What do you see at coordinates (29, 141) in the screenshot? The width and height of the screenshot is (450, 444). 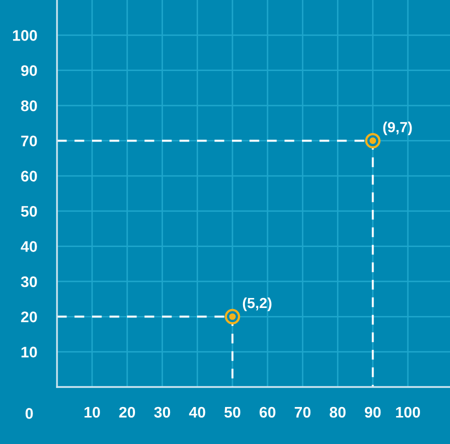 I see `y-tick-label: 70` at bounding box center [29, 141].